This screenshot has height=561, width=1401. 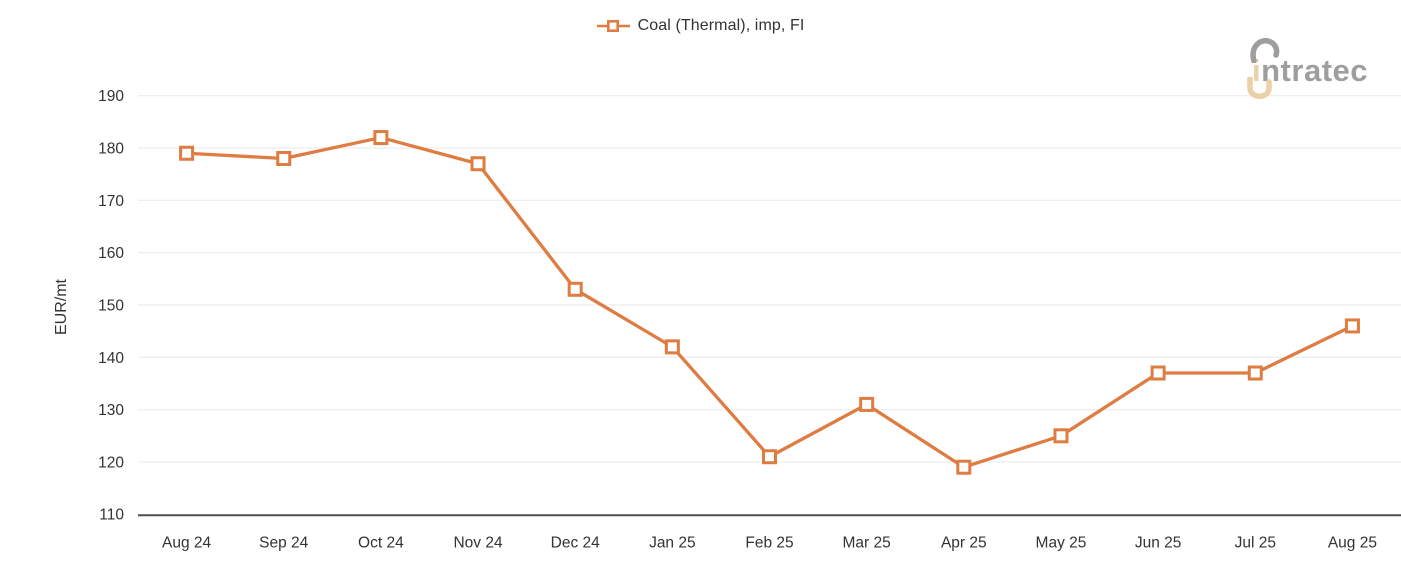 I want to click on legend-item-coal-thermal: Coal (Thermal), imp, FI, so click(x=700, y=26).